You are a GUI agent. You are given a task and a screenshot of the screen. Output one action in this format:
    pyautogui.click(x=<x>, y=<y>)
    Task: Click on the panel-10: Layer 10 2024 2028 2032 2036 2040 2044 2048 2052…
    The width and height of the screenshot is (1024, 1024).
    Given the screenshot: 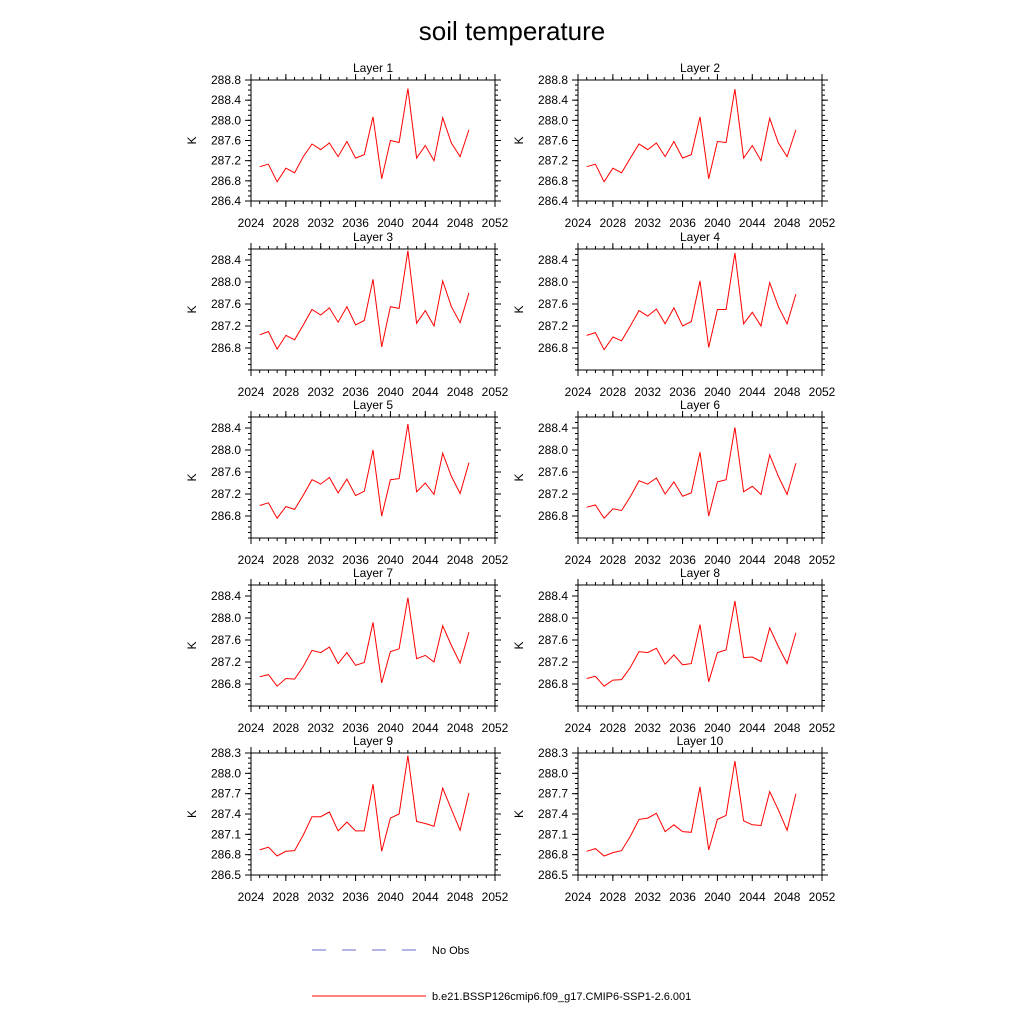 What is the action you would take?
    pyautogui.click(x=674, y=819)
    